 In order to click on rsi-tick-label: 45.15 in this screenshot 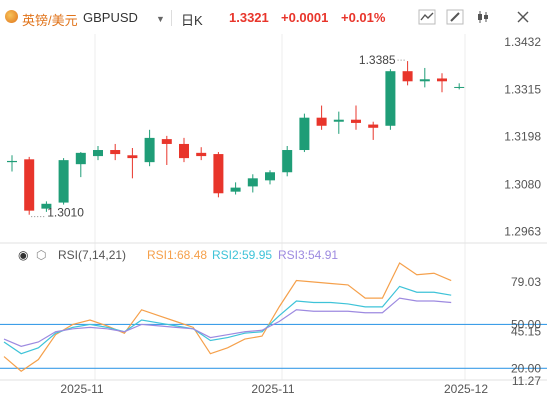, I will do `click(526, 332)`.